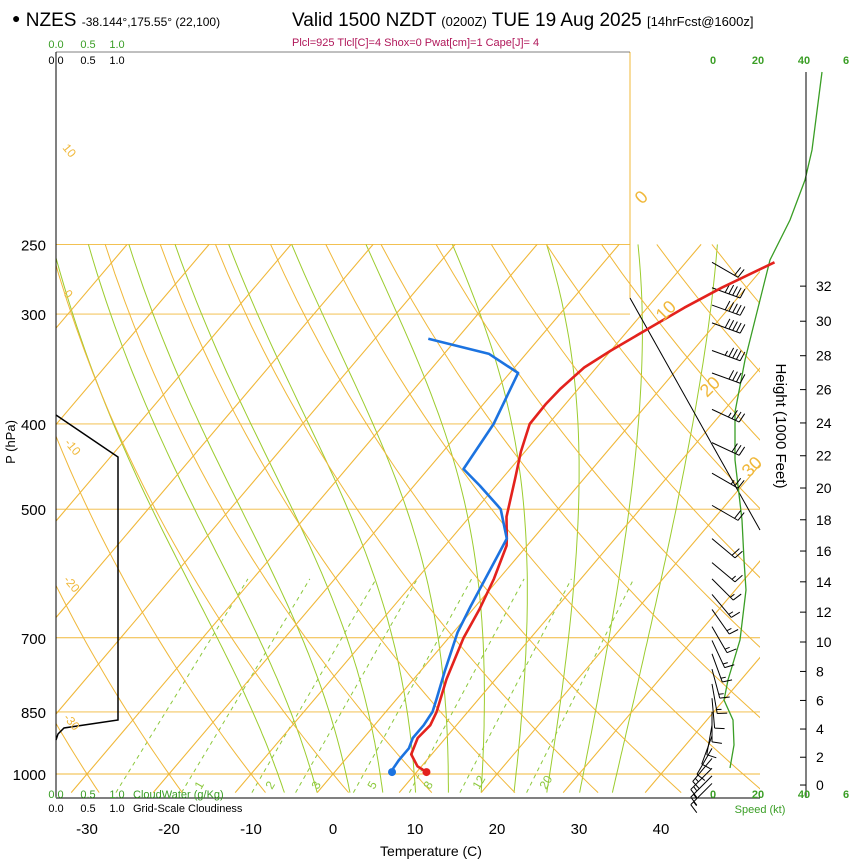  I want to click on cloudwater-label: CloudWater (g/Kg), so click(178, 795).